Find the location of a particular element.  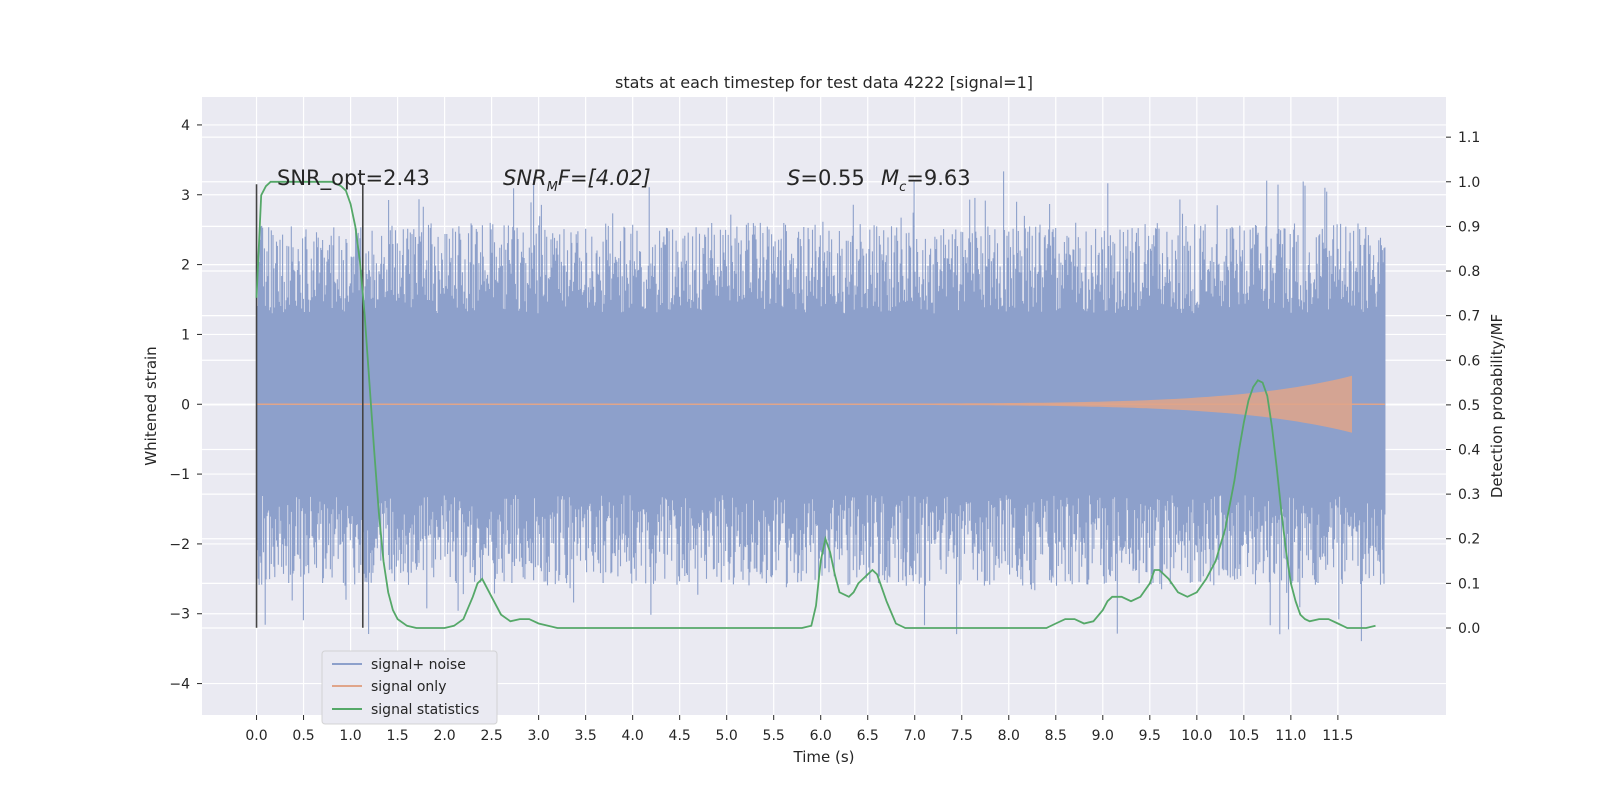

y-right-tick-label: 0.8 is located at coordinates (1469, 272).